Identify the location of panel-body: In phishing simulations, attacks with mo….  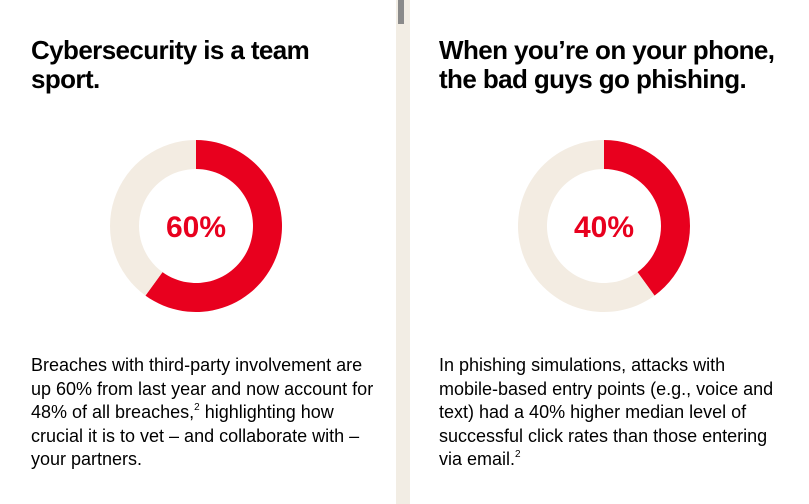
(614, 413).